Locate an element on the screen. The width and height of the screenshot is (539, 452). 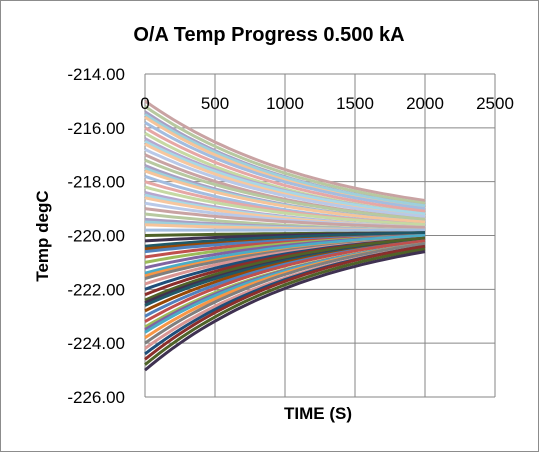
x-tick-label: 2500 is located at coordinates (495, 103).